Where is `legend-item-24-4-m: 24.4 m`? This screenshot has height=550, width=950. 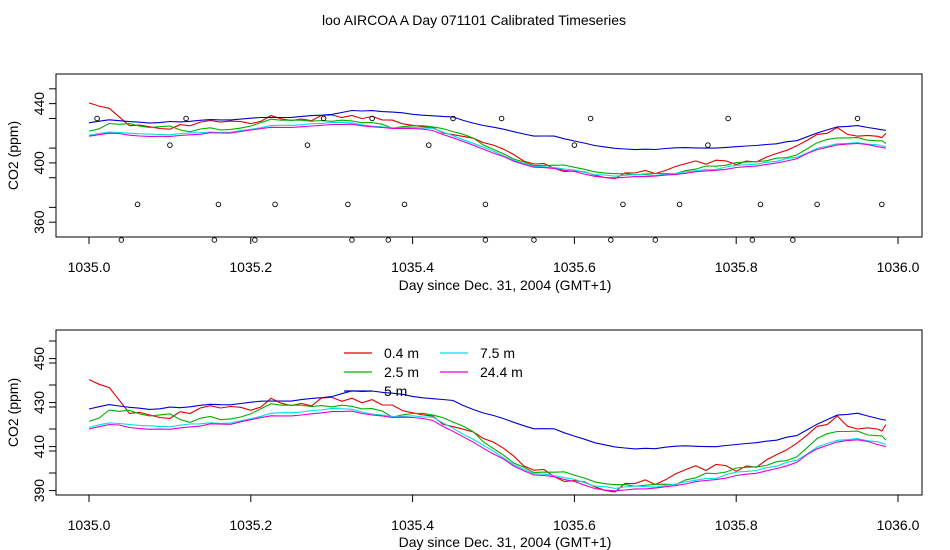
legend-item-24-4-m: 24.4 m is located at coordinates (481, 372).